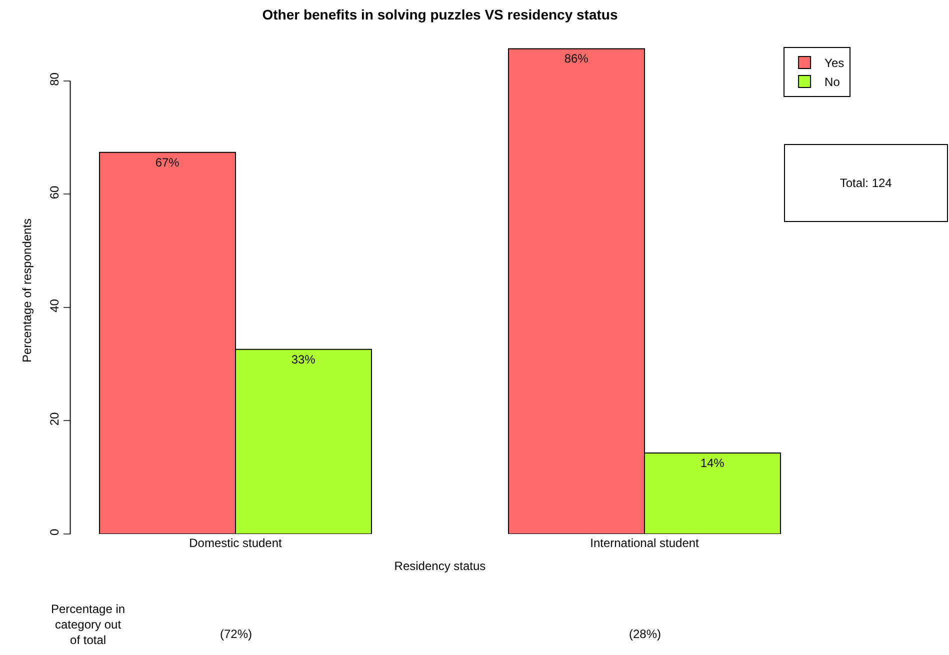 Image resolution: width=949 pixels, height=655 pixels. Describe the element at coordinates (440, 14) in the screenshot. I see `chart-title: Other benefits in solving puzzles VS residency status` at that location.